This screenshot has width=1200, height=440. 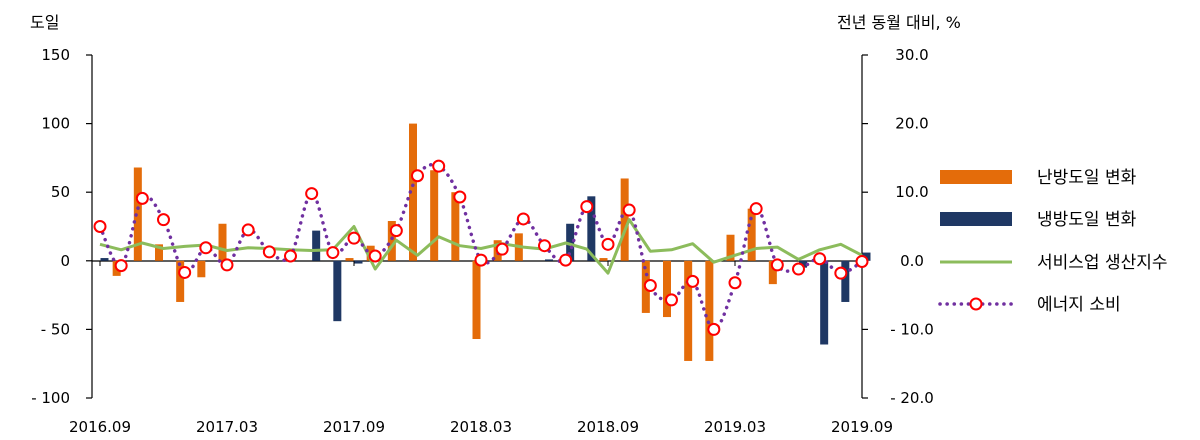 I want to click on service-index-line, so click(x=481, y=246).